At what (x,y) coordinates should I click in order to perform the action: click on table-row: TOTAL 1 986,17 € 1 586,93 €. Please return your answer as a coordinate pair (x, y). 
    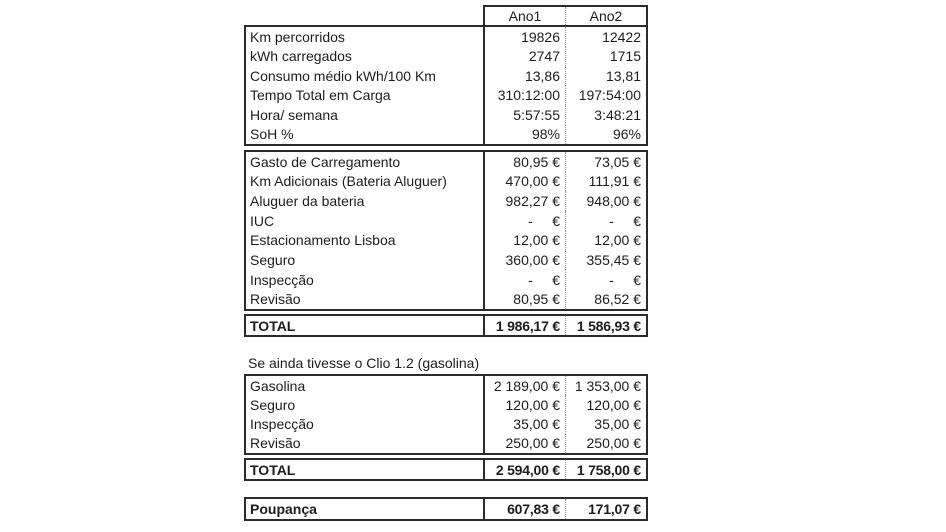
    Looking at the image, I should click on (446, 325).